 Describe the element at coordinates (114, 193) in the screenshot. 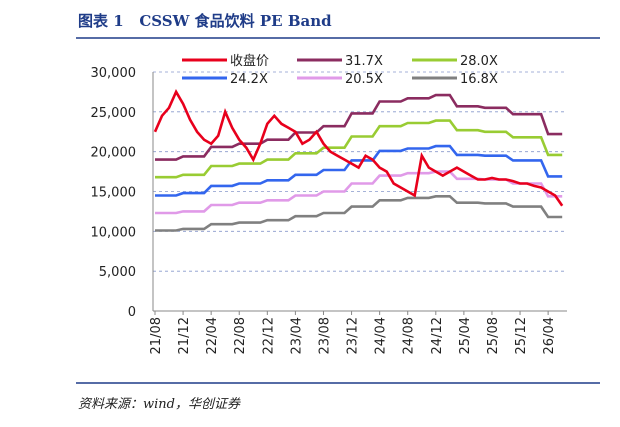

I see `y-tick-label: 15,000` at that location.